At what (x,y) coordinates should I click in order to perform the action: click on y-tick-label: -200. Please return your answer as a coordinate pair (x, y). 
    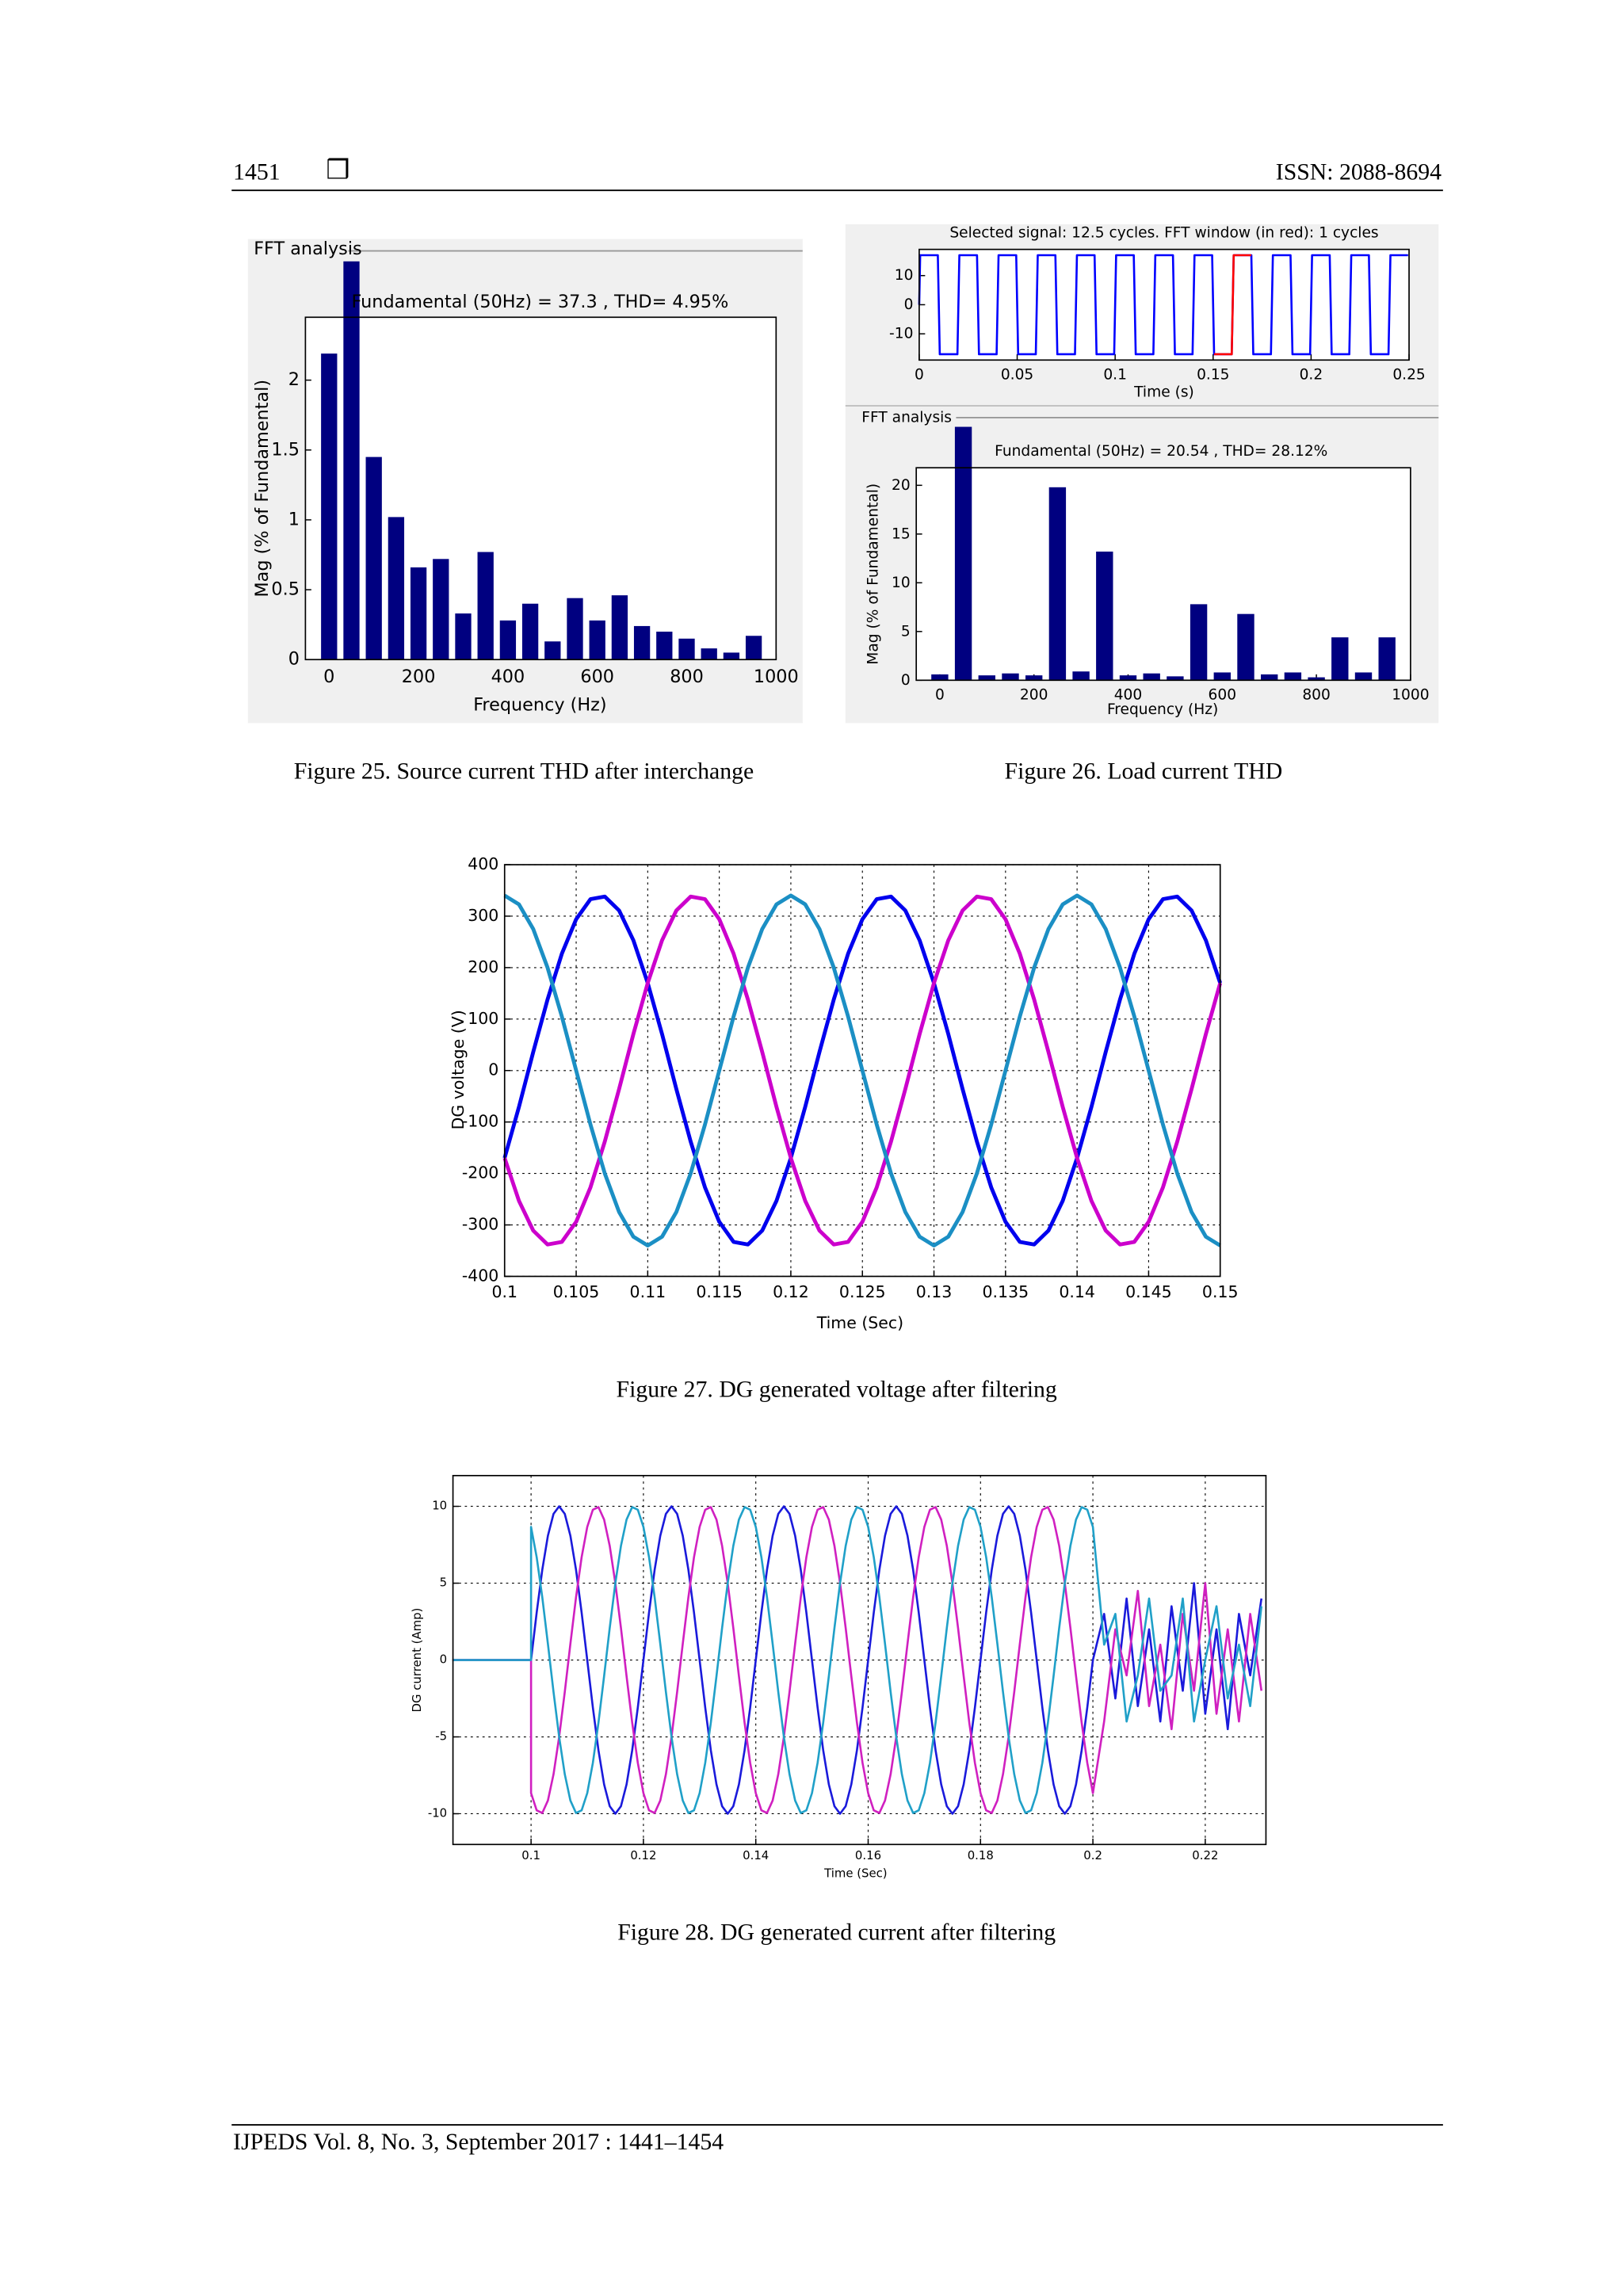
    Looking at the image, I should click on (480, 1172).